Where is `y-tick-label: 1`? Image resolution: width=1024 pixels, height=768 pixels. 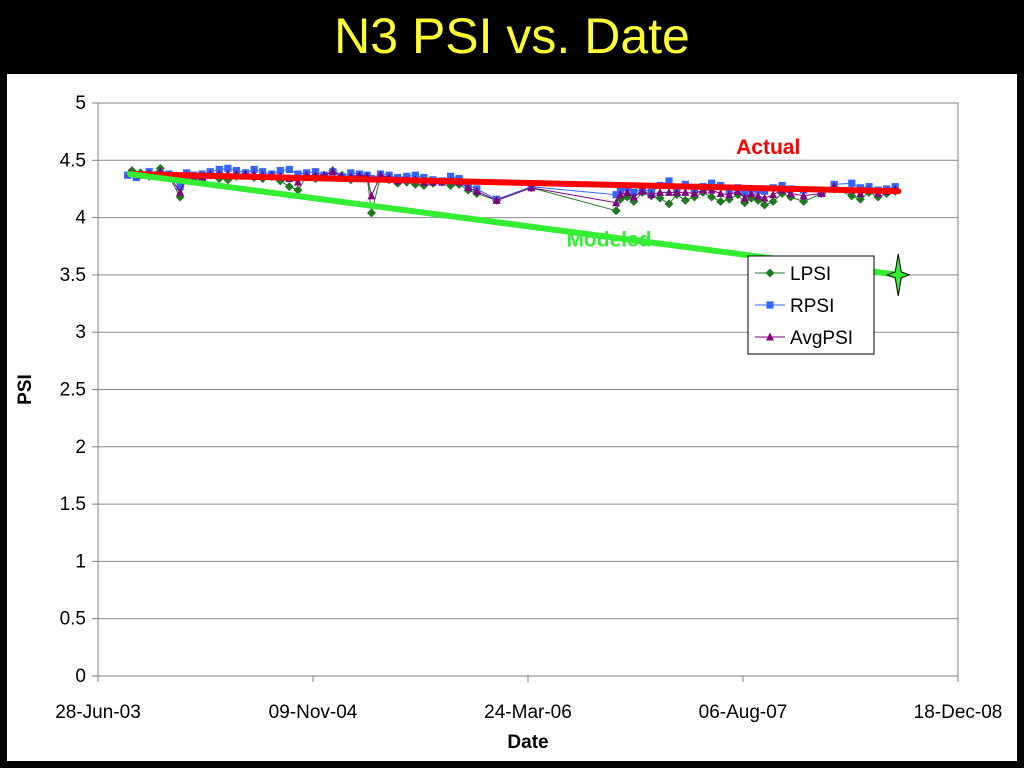 y-tick-label: 1 is located at coordinates (80, 561).